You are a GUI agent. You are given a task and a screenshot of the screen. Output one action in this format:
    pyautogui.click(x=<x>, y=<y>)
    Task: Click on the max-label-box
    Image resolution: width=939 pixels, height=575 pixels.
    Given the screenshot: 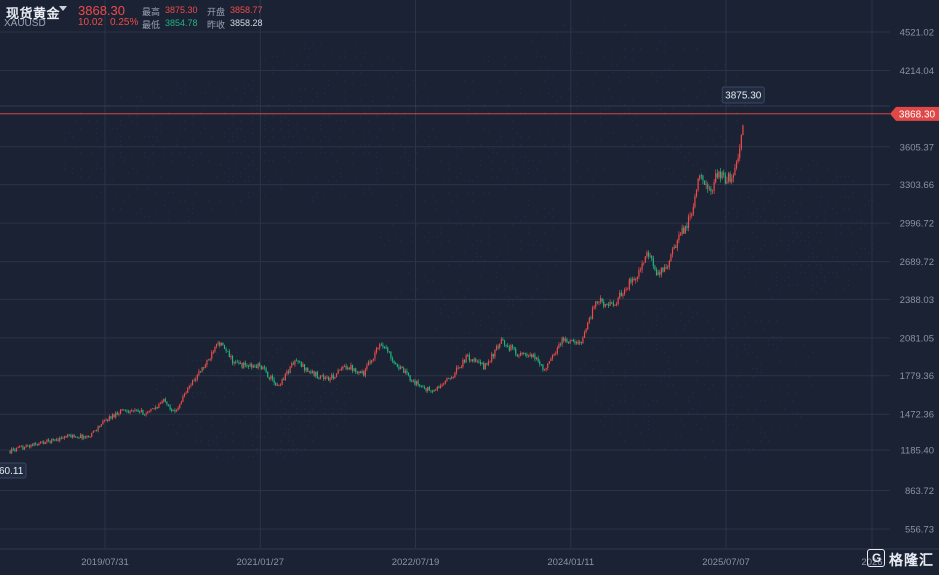 What is the action you would take?
    pyautogui.click(x=743, y=95)
    